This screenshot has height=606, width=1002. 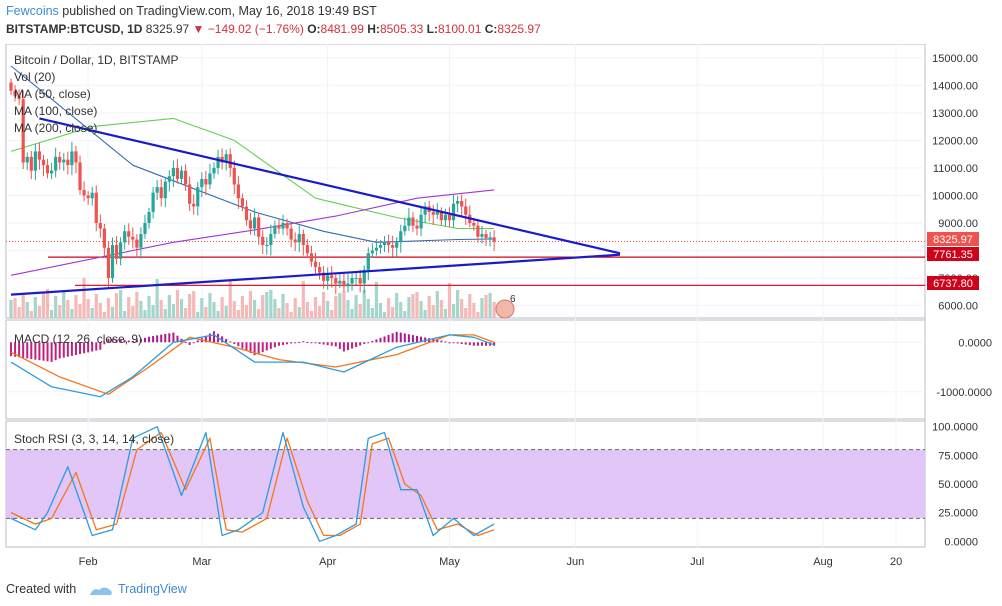 I want to click on trendline-upper, so click(x=330, y=186).